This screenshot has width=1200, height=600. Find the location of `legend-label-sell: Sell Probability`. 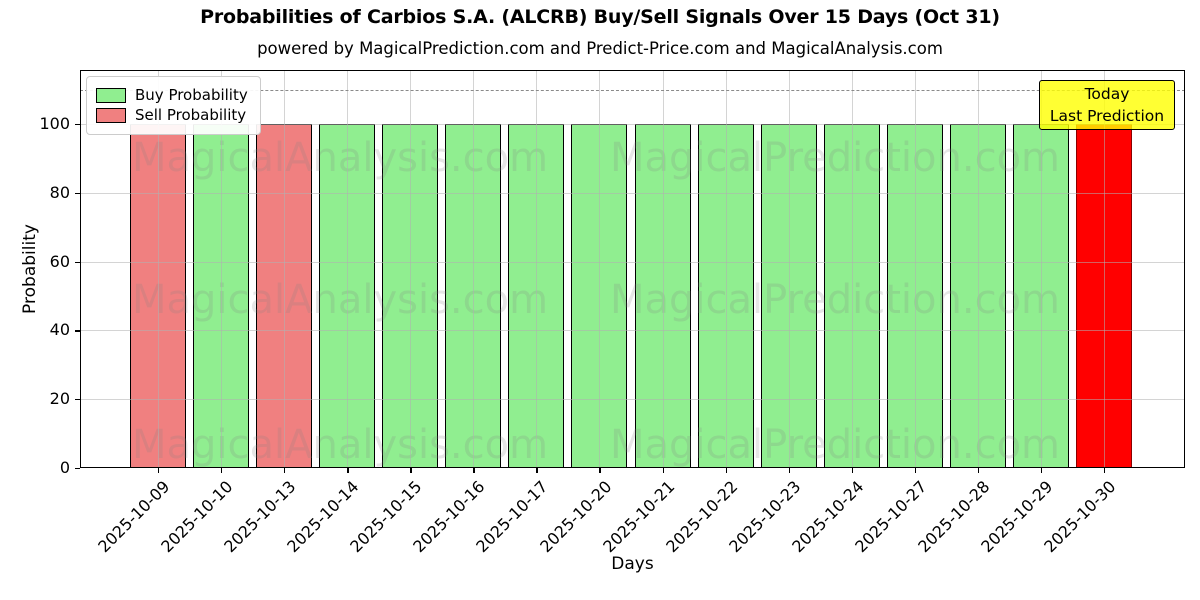

legend-label-sell: Sell Probability is located at coordinates (191, 115).